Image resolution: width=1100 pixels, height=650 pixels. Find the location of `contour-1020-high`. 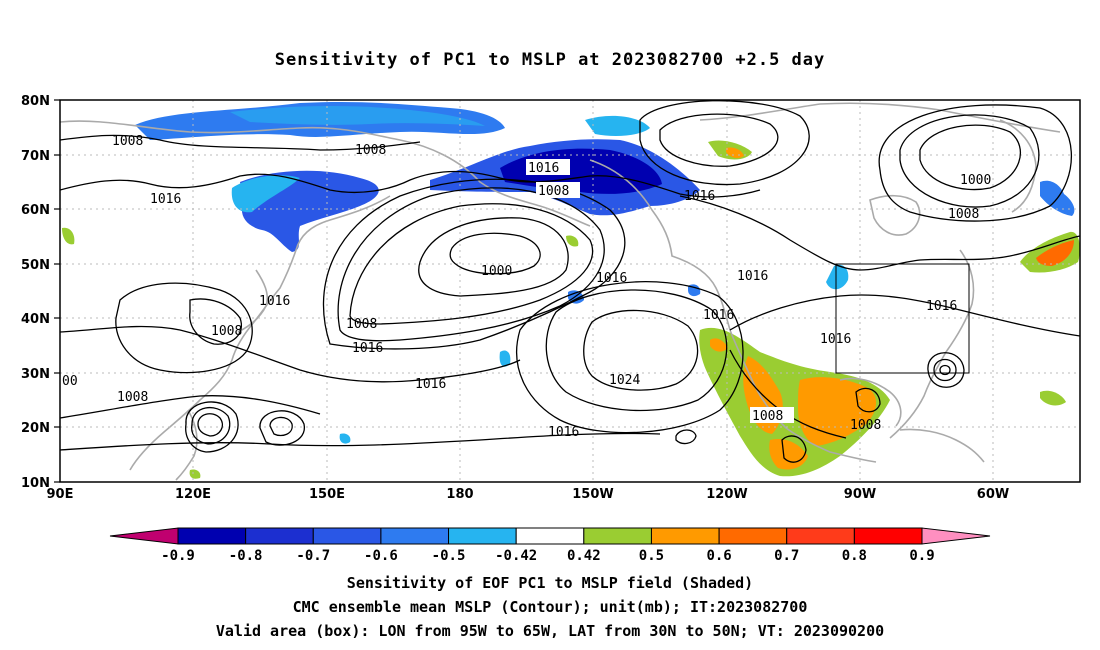

contour-1020-high is located at coordinates (636, 350).